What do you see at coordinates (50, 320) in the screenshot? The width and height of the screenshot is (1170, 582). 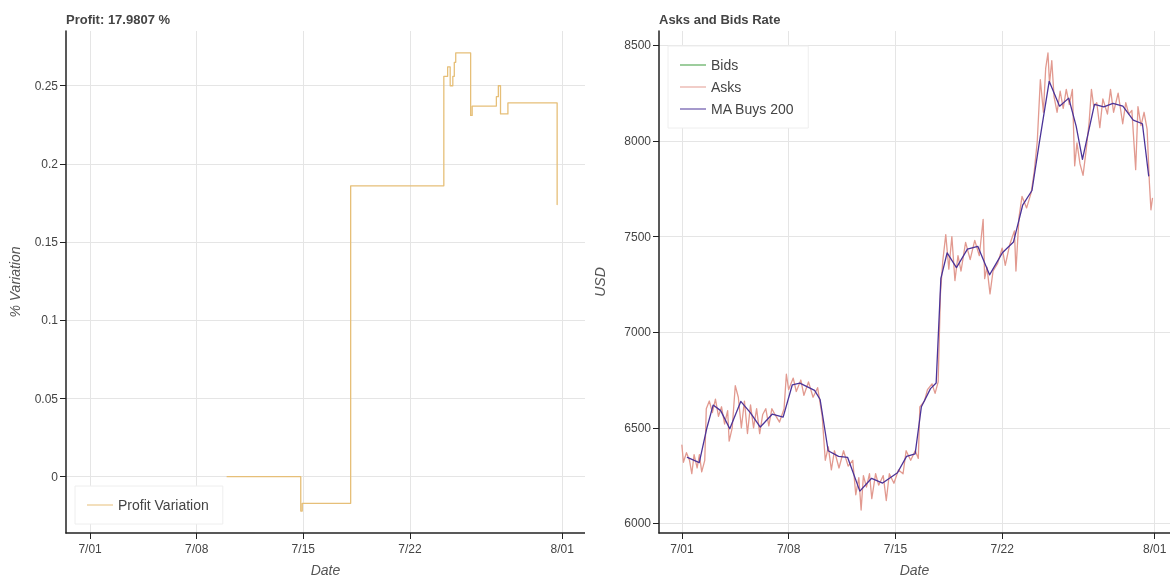 I see `y-tick-label: 0.1` at bounding box center [50, 320].